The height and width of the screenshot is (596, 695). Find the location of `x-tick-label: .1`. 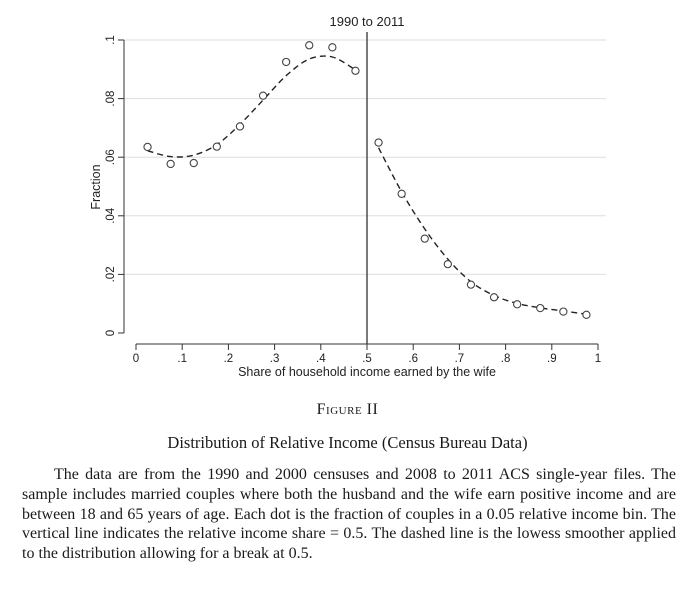

x-tick-label: .1 is located at coordinates (182, 359).